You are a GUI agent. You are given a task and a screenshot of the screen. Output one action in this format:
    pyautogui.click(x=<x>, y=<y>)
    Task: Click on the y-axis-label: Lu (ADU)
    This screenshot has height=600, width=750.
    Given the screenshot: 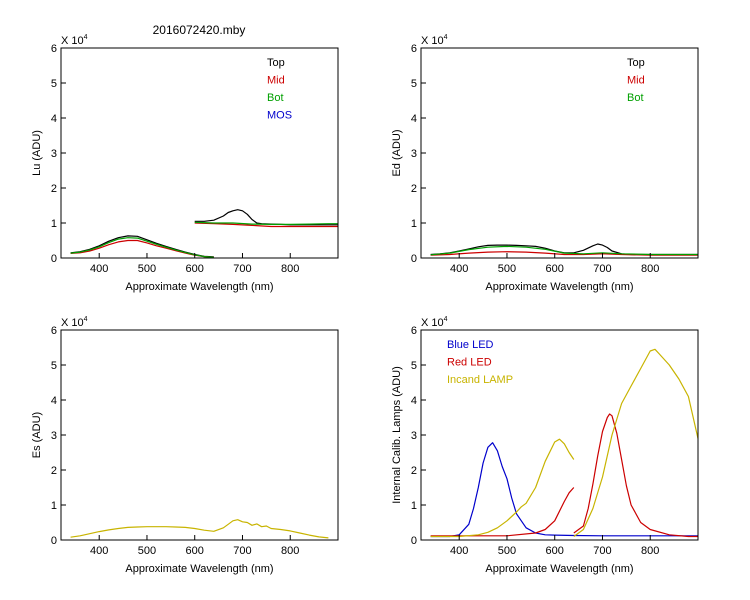 What is the action you would take?
    pyautogui.click(x=37, y=153)
    